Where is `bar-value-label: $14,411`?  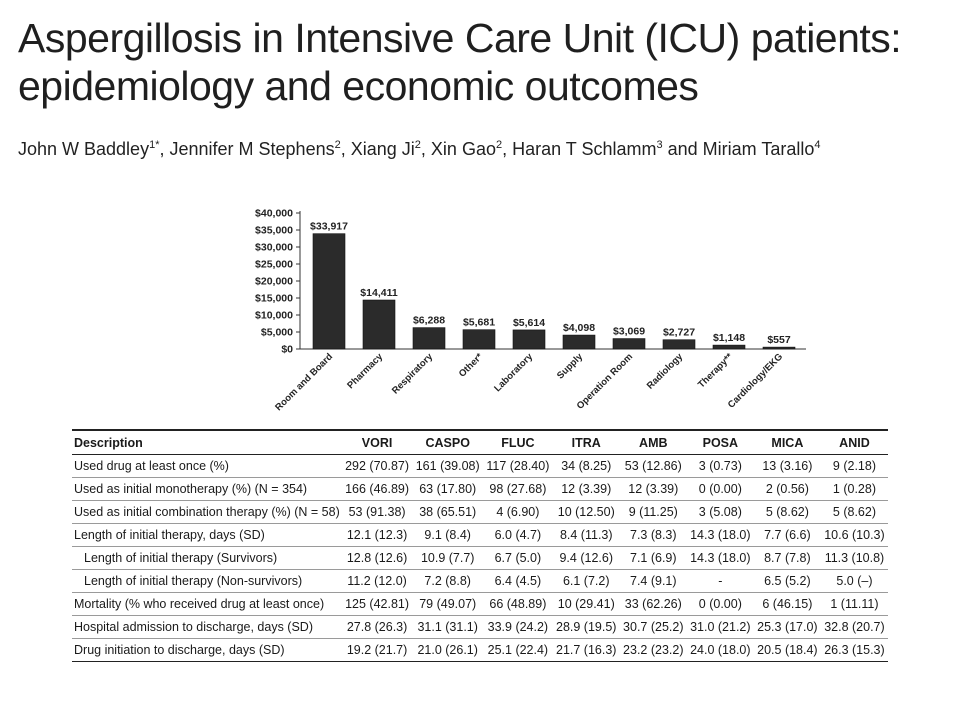 bar-value-label: $14,411 is located at coordinates (379, 293).